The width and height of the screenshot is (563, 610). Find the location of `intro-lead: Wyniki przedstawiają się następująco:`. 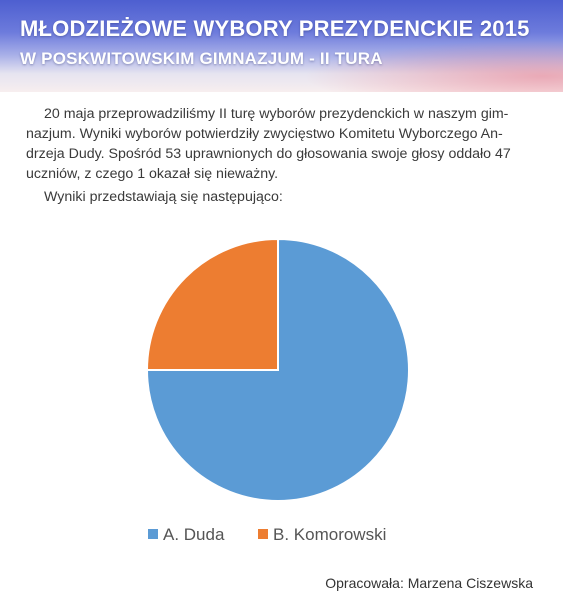

intro-lead: Wyniki przedstawiają się następująco: is located at coordinates (163, 197).